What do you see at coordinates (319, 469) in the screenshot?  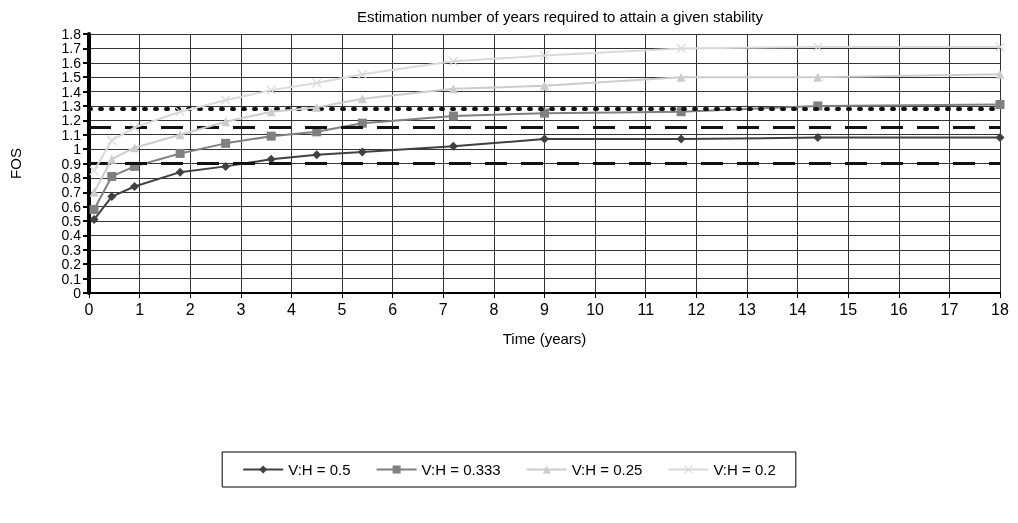 I see `legend-label: V:H = 0.5` at bounding box center [319, 469].